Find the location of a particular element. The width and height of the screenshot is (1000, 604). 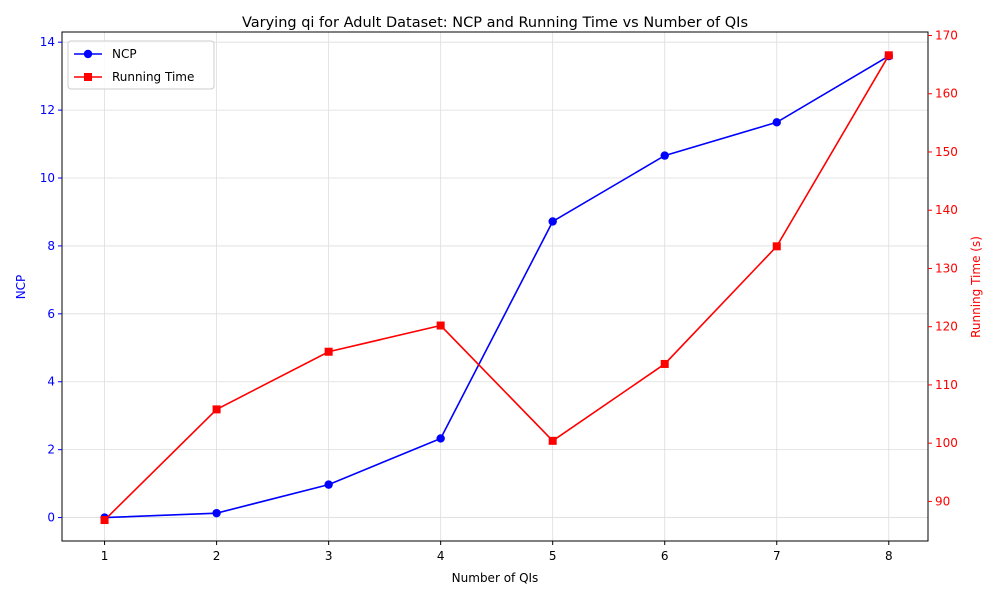

right-y-tick-label: 140 is located at coordinates (946, 210).